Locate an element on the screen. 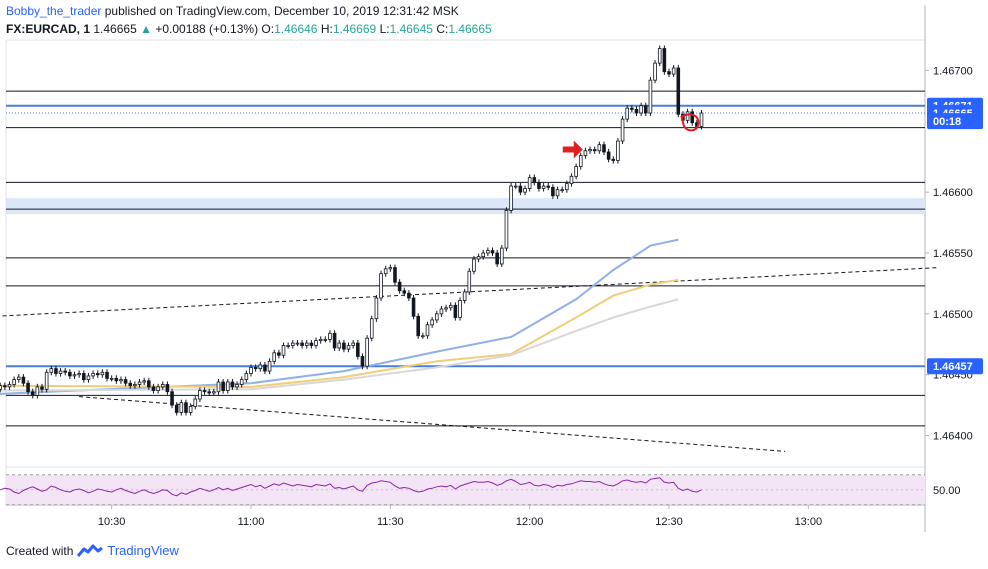  change-value: +0.00188 (+0.13%) is located at coordinates (207, 29).